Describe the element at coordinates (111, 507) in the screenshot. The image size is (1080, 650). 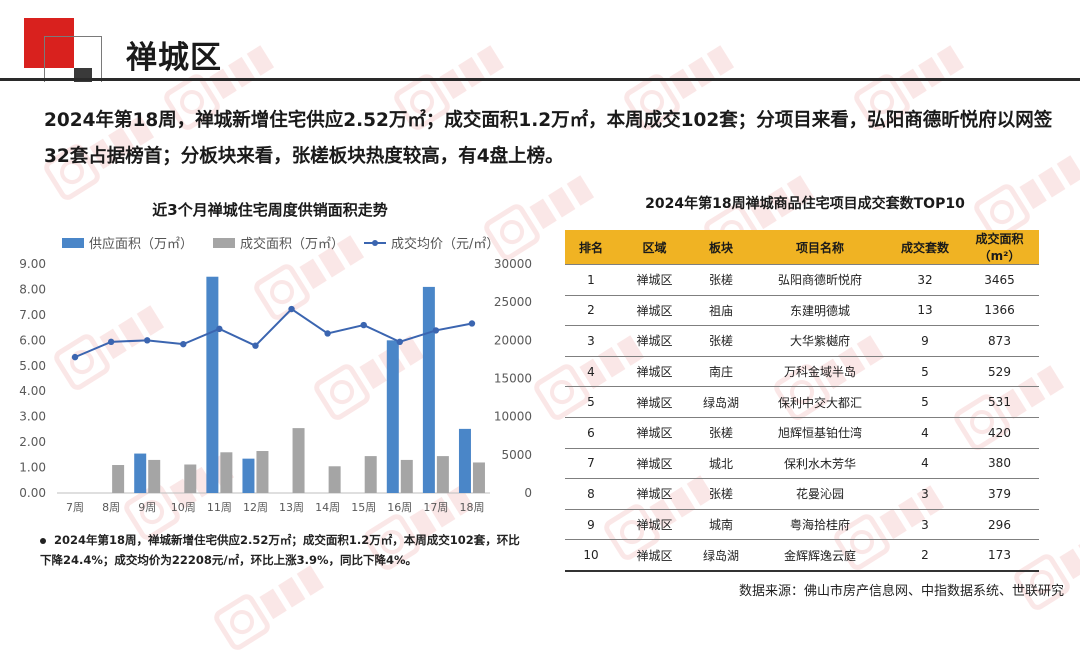
I see `x-tick-label: 8周` at that location.